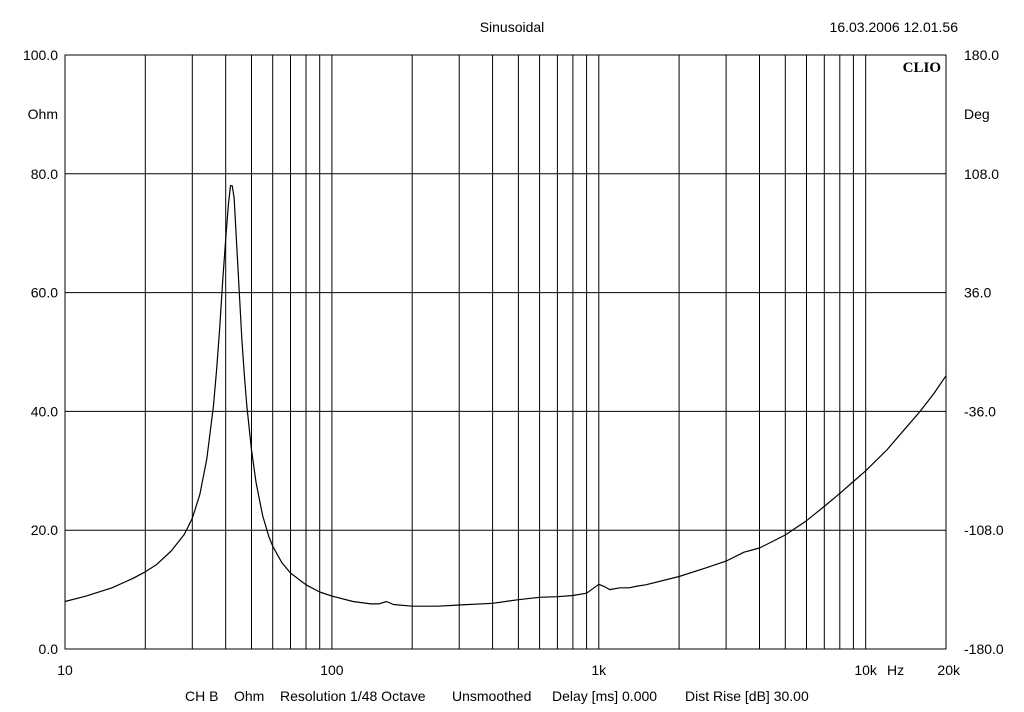  I want to click on footer-dist-rise: Dist Rise [dB] 30.00, so click(747, 696).